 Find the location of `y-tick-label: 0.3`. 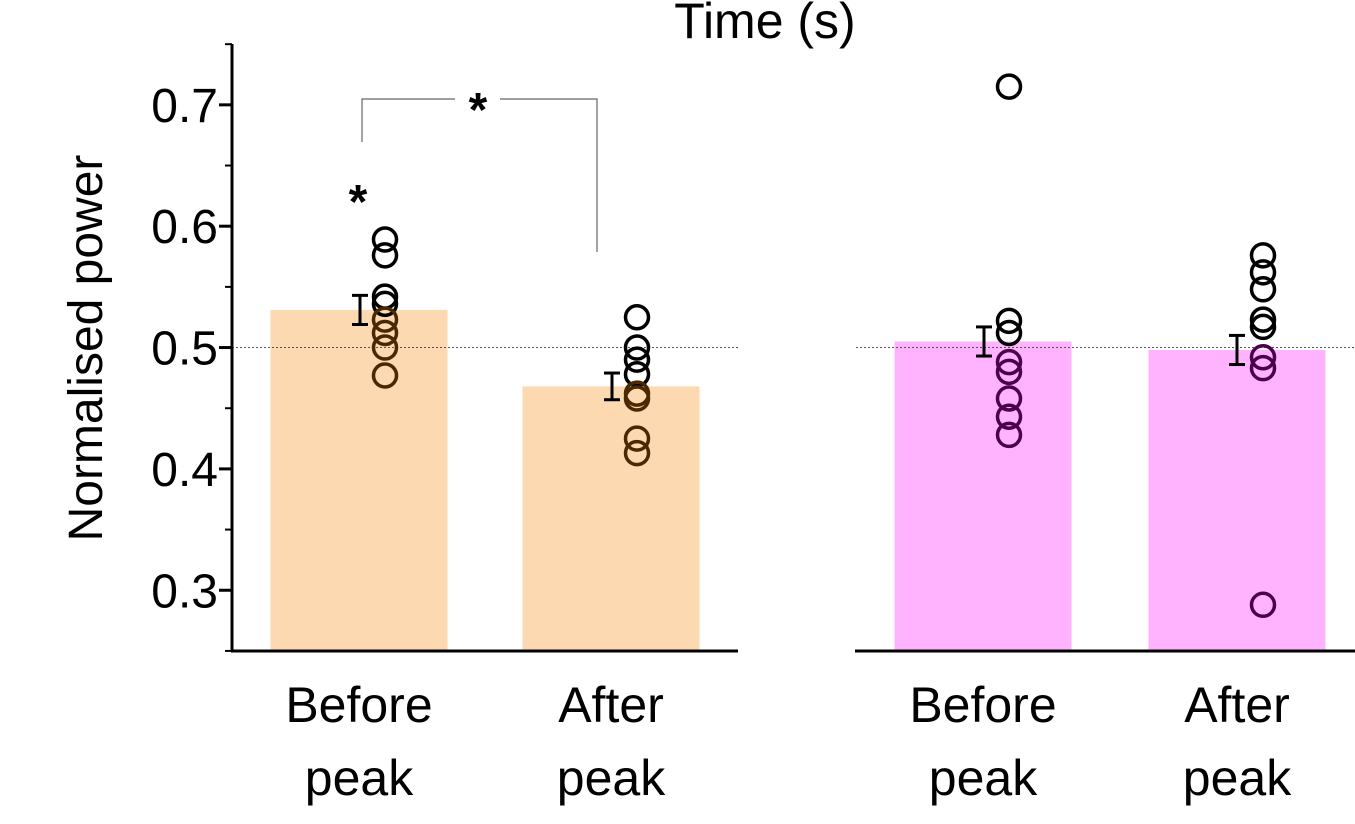

y-tick-label: 0.3 is located at coordinates (184, 591).